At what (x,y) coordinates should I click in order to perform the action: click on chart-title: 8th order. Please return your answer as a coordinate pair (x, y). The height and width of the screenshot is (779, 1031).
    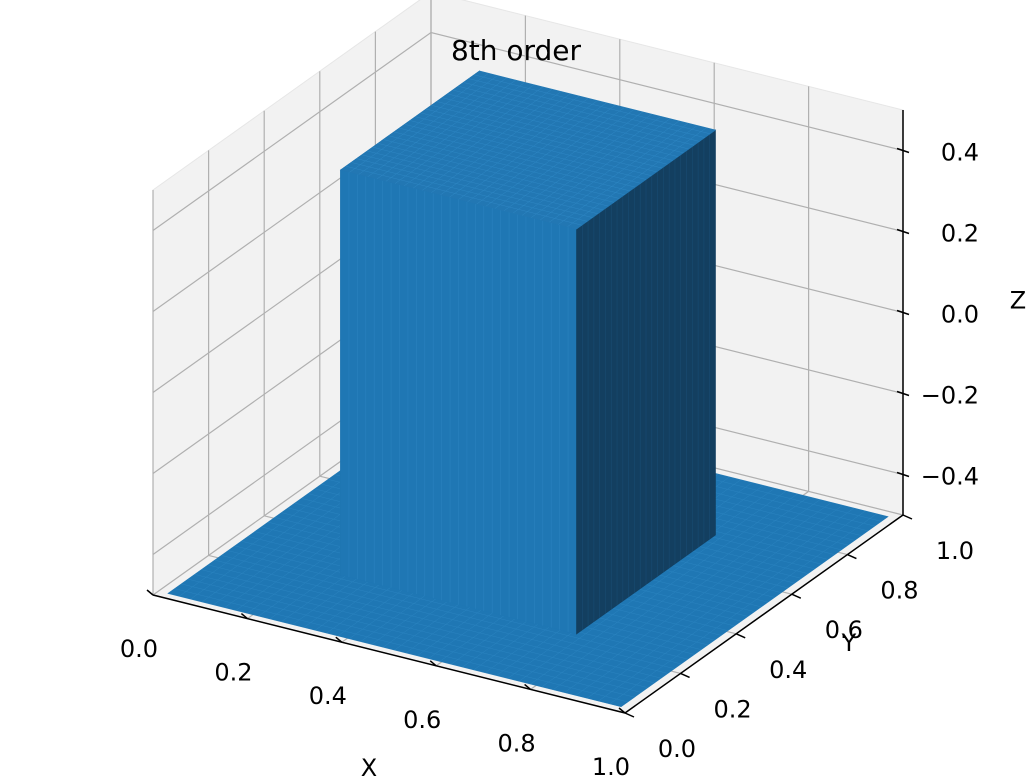
    Looking at the image, I should click on (516, 50).